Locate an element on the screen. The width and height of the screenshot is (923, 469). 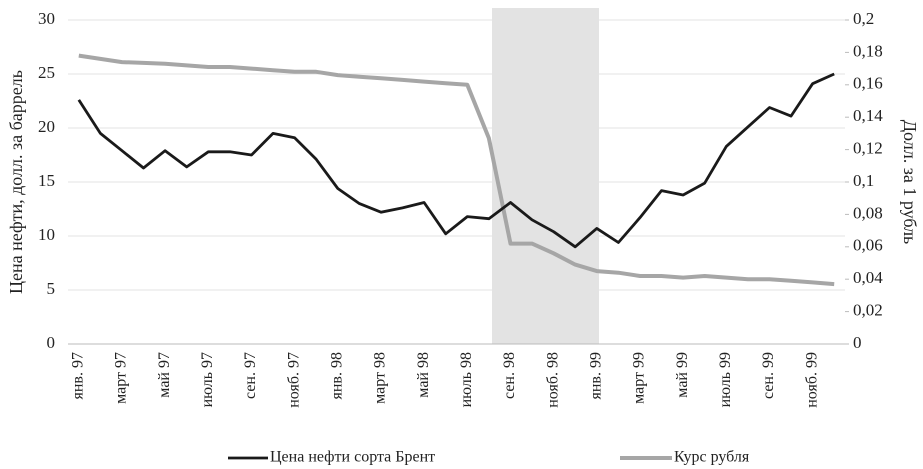
x-tick-label: янв. 97 is located at coordinates (77, 375).